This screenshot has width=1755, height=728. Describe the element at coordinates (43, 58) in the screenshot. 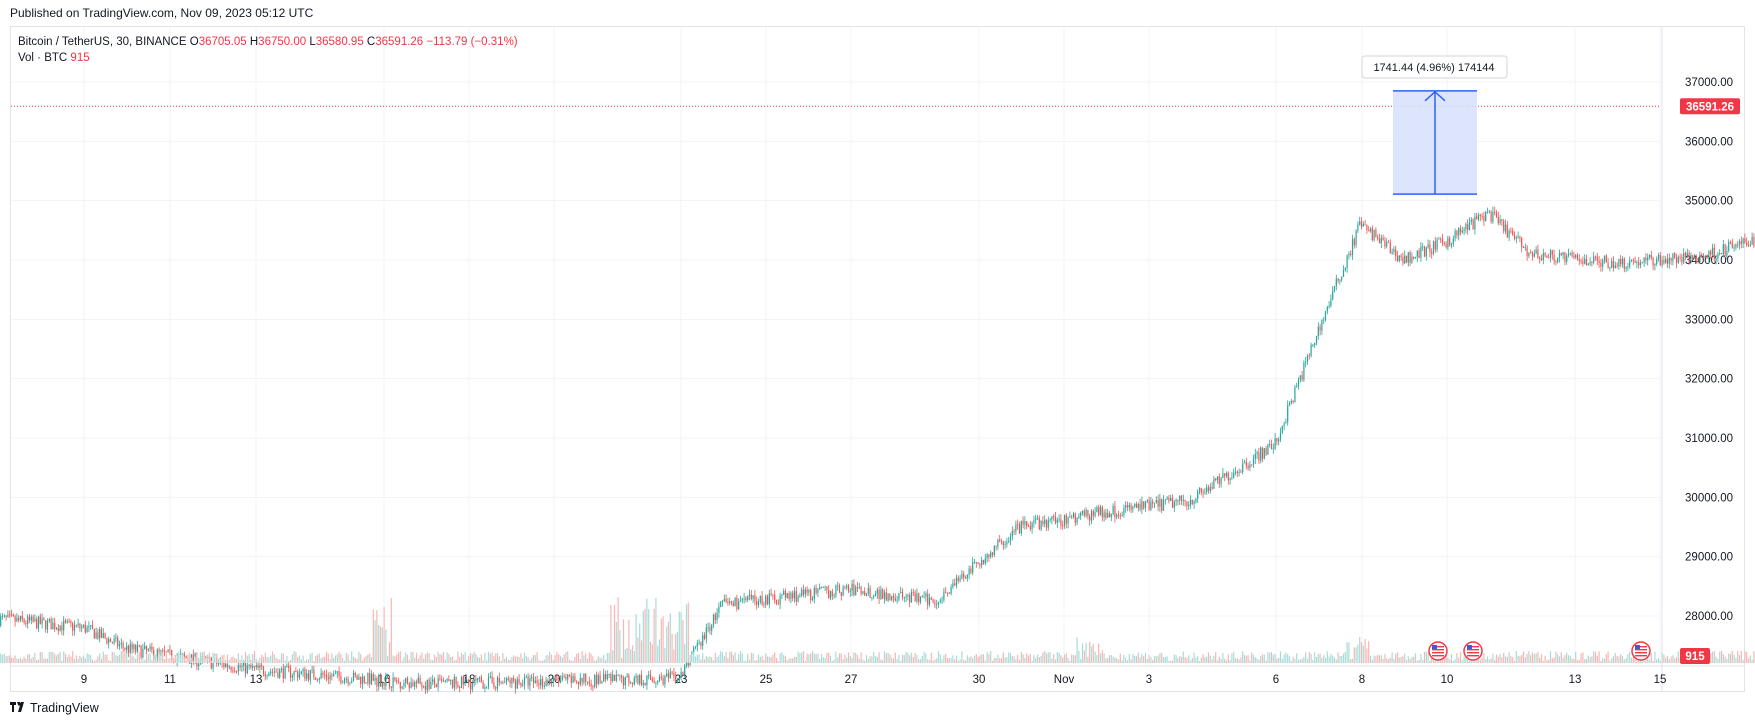

I see `legend-volume-label: Vol · BTC` at that location.